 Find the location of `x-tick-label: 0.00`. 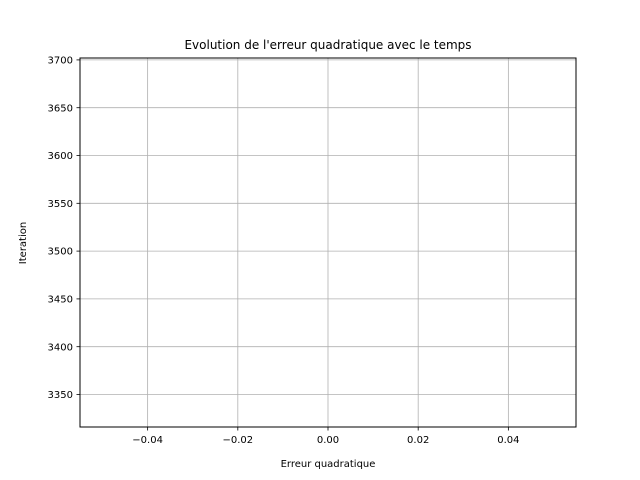

x-tick-label: 0.00 is located at coordinates (328, 440).